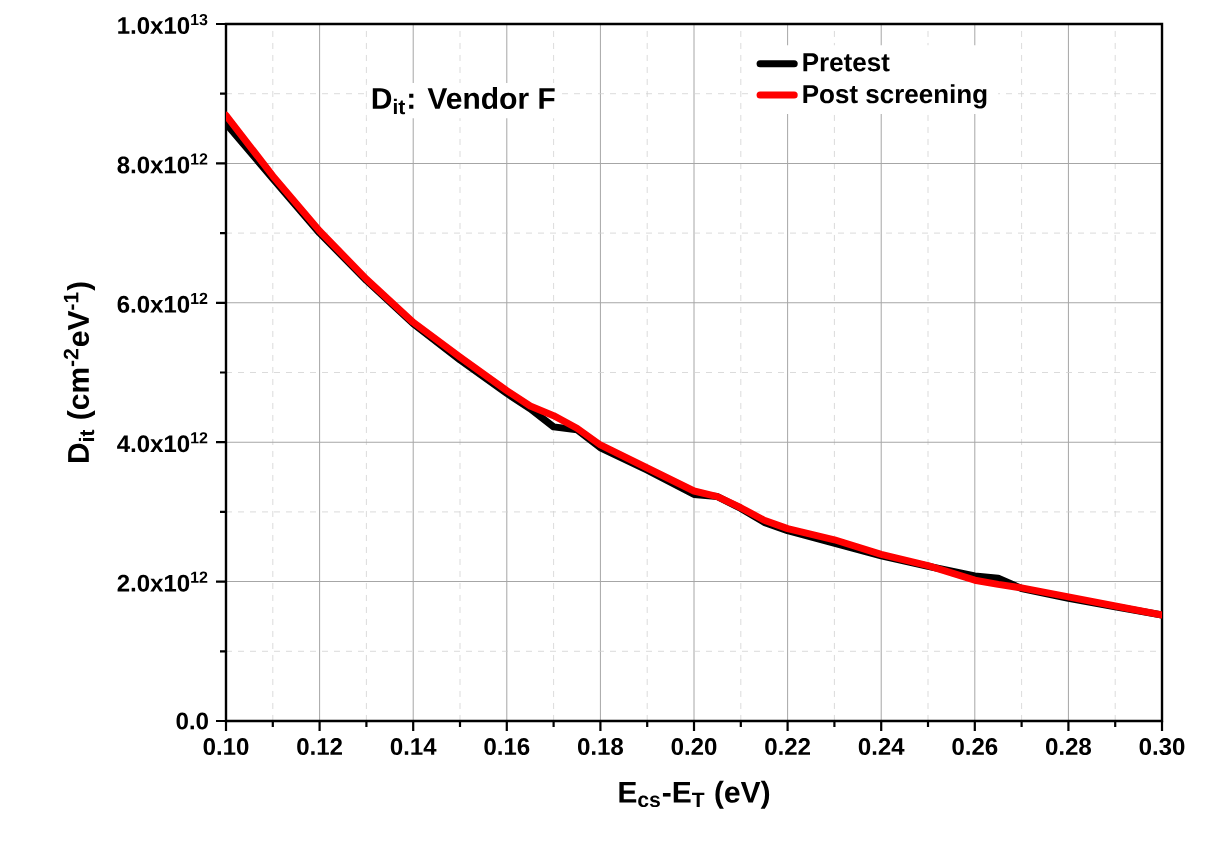  What do you see at coordinates (694, 794) in the screenshot?
I see `x-axis-title: E$_{cs}$-E$_{T}$ (eV)` at bounding box center [694, 794].